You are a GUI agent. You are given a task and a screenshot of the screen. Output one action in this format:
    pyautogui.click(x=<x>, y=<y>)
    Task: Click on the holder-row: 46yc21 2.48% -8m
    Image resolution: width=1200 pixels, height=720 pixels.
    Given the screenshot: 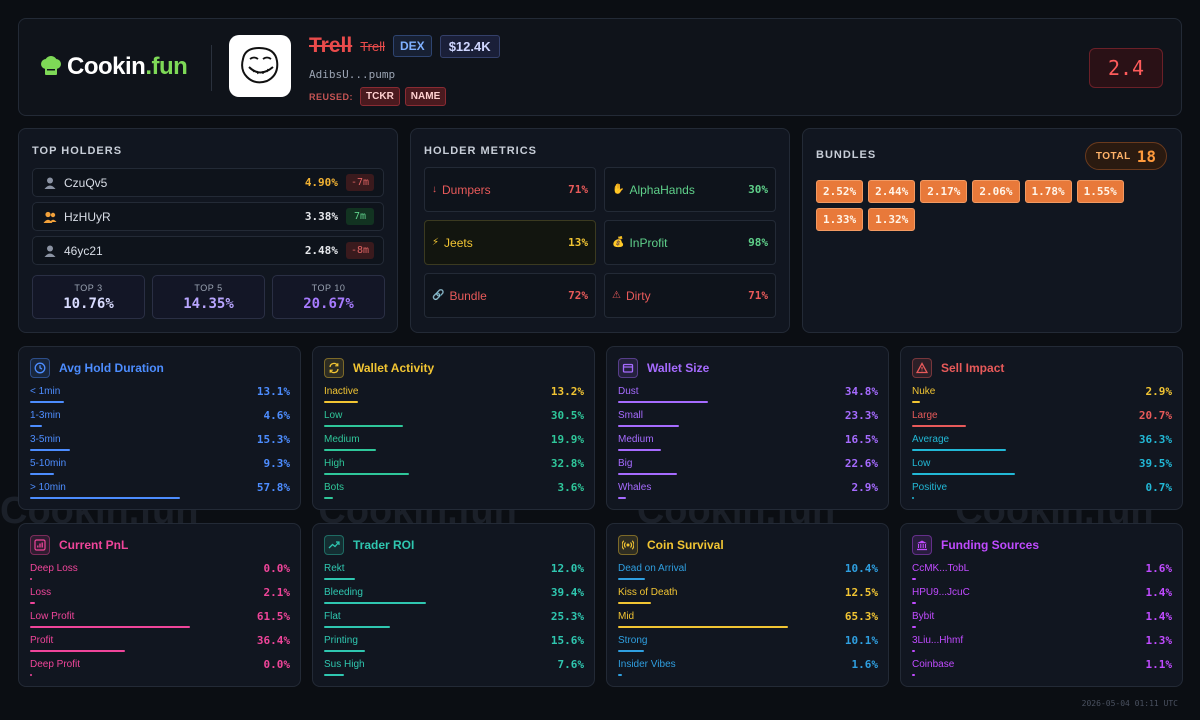 What is the action you would take?
    pyautogui.click(x=208, y=250)
    